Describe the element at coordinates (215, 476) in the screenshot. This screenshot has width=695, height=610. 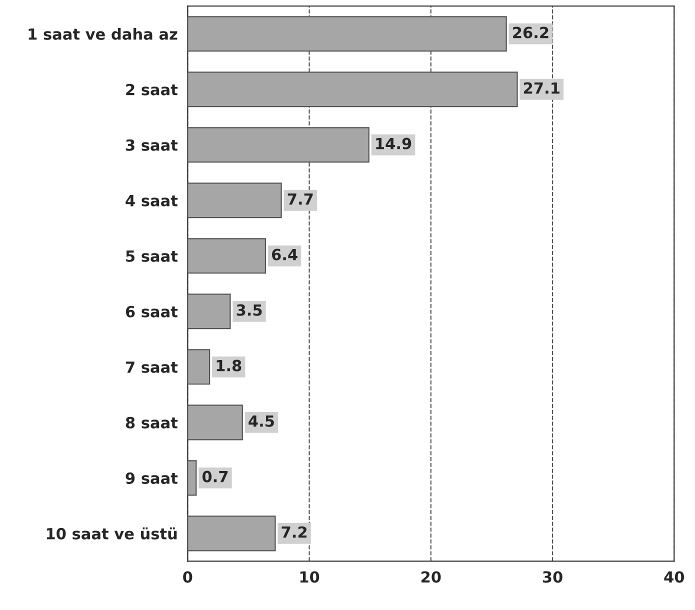
I see `data-label: 0.7` at that location.